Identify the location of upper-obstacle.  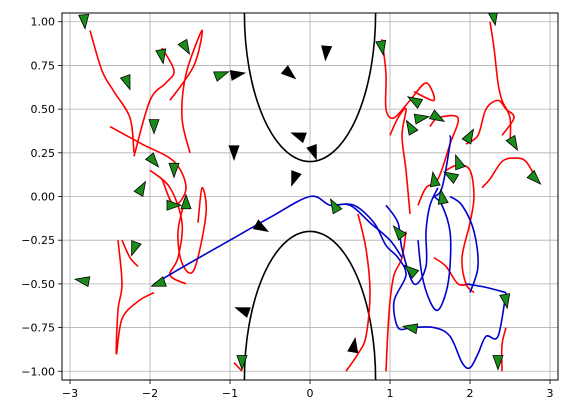
(310, 88).